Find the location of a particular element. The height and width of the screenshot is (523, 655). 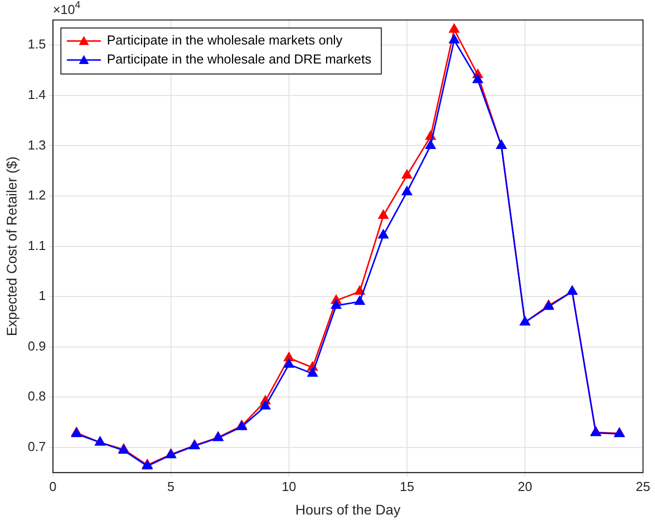

legend-label: Participate in the wholesale and DRE markets is located at coordinates (239, 59).